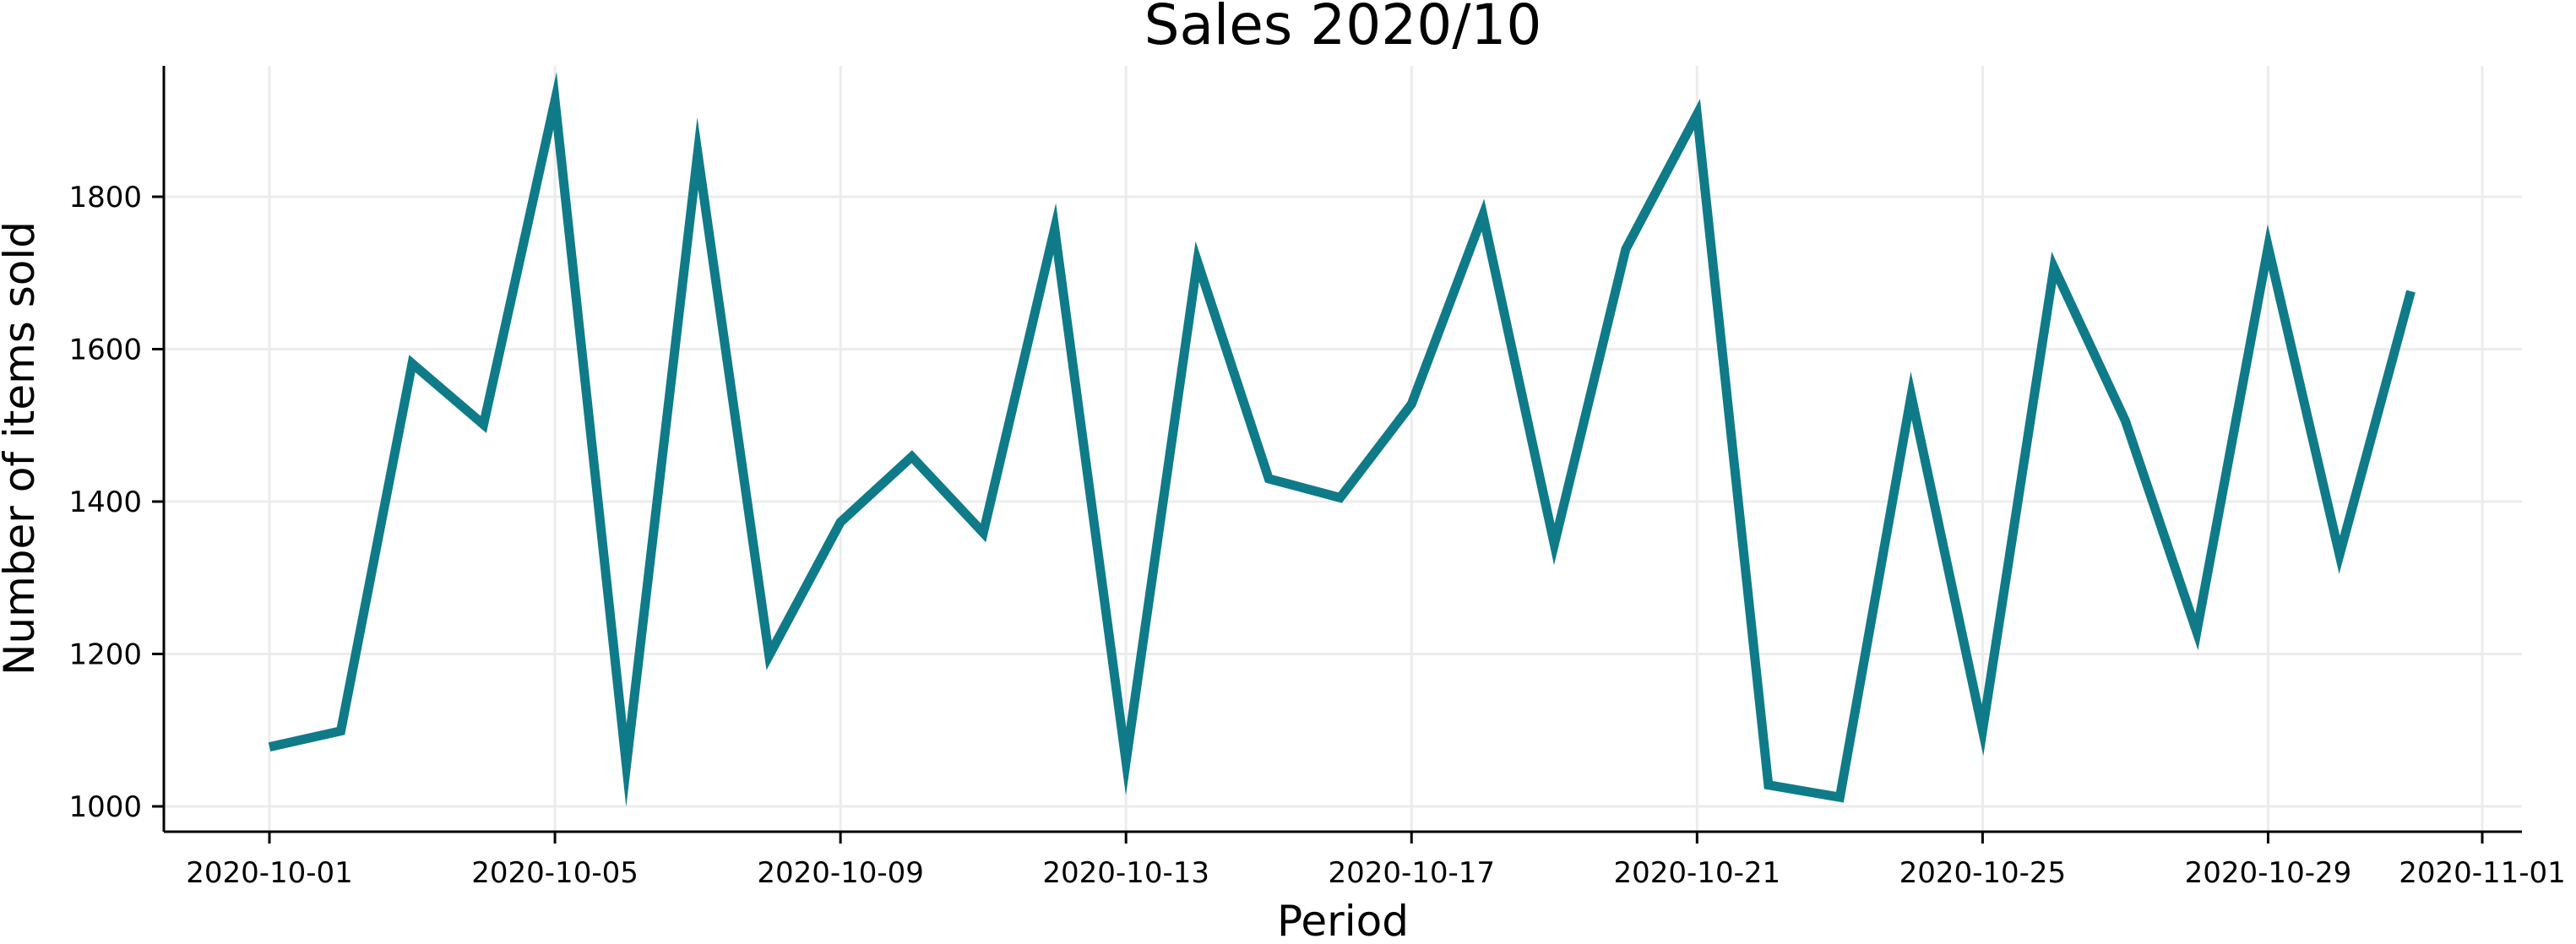 The width and height of the screenshot is (2576, 944). Describe the element at coordinates (105, 197) in the screenshot. I see `y-tick-label: 1800` at that location.